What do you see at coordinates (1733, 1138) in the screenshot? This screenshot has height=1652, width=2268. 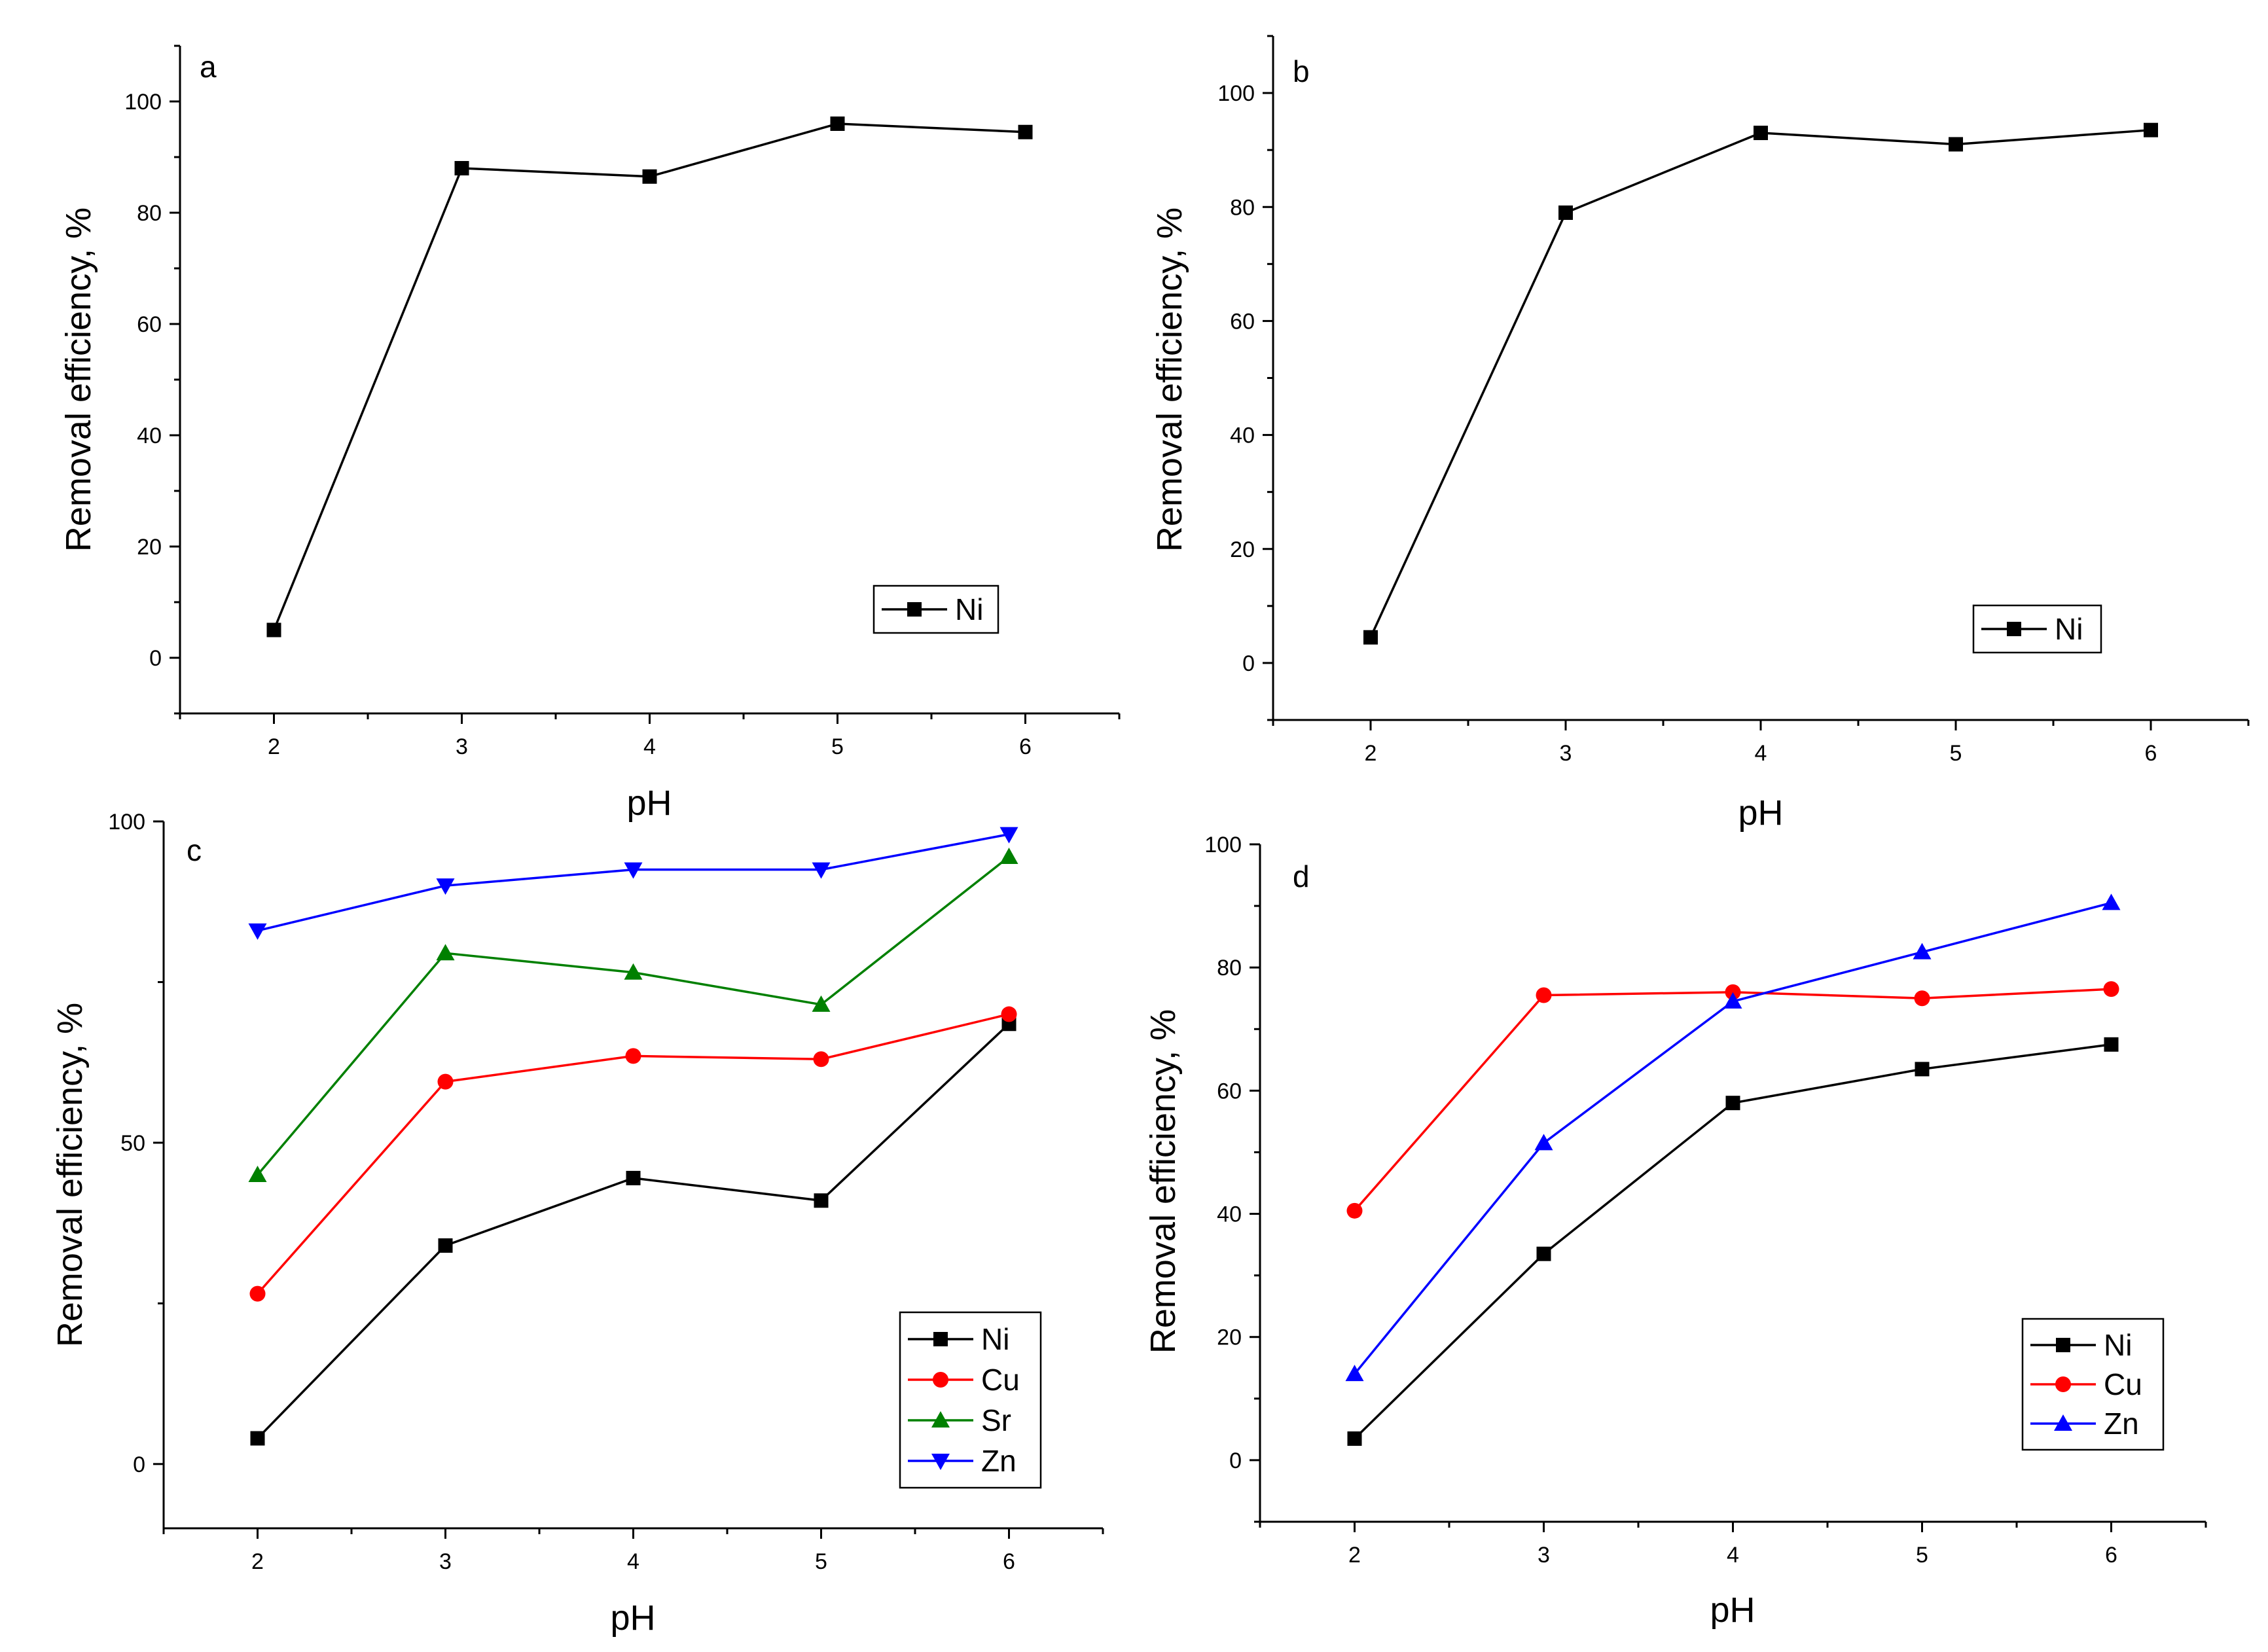 I see `series-line-zn` at bounding box center [1733, 1138].